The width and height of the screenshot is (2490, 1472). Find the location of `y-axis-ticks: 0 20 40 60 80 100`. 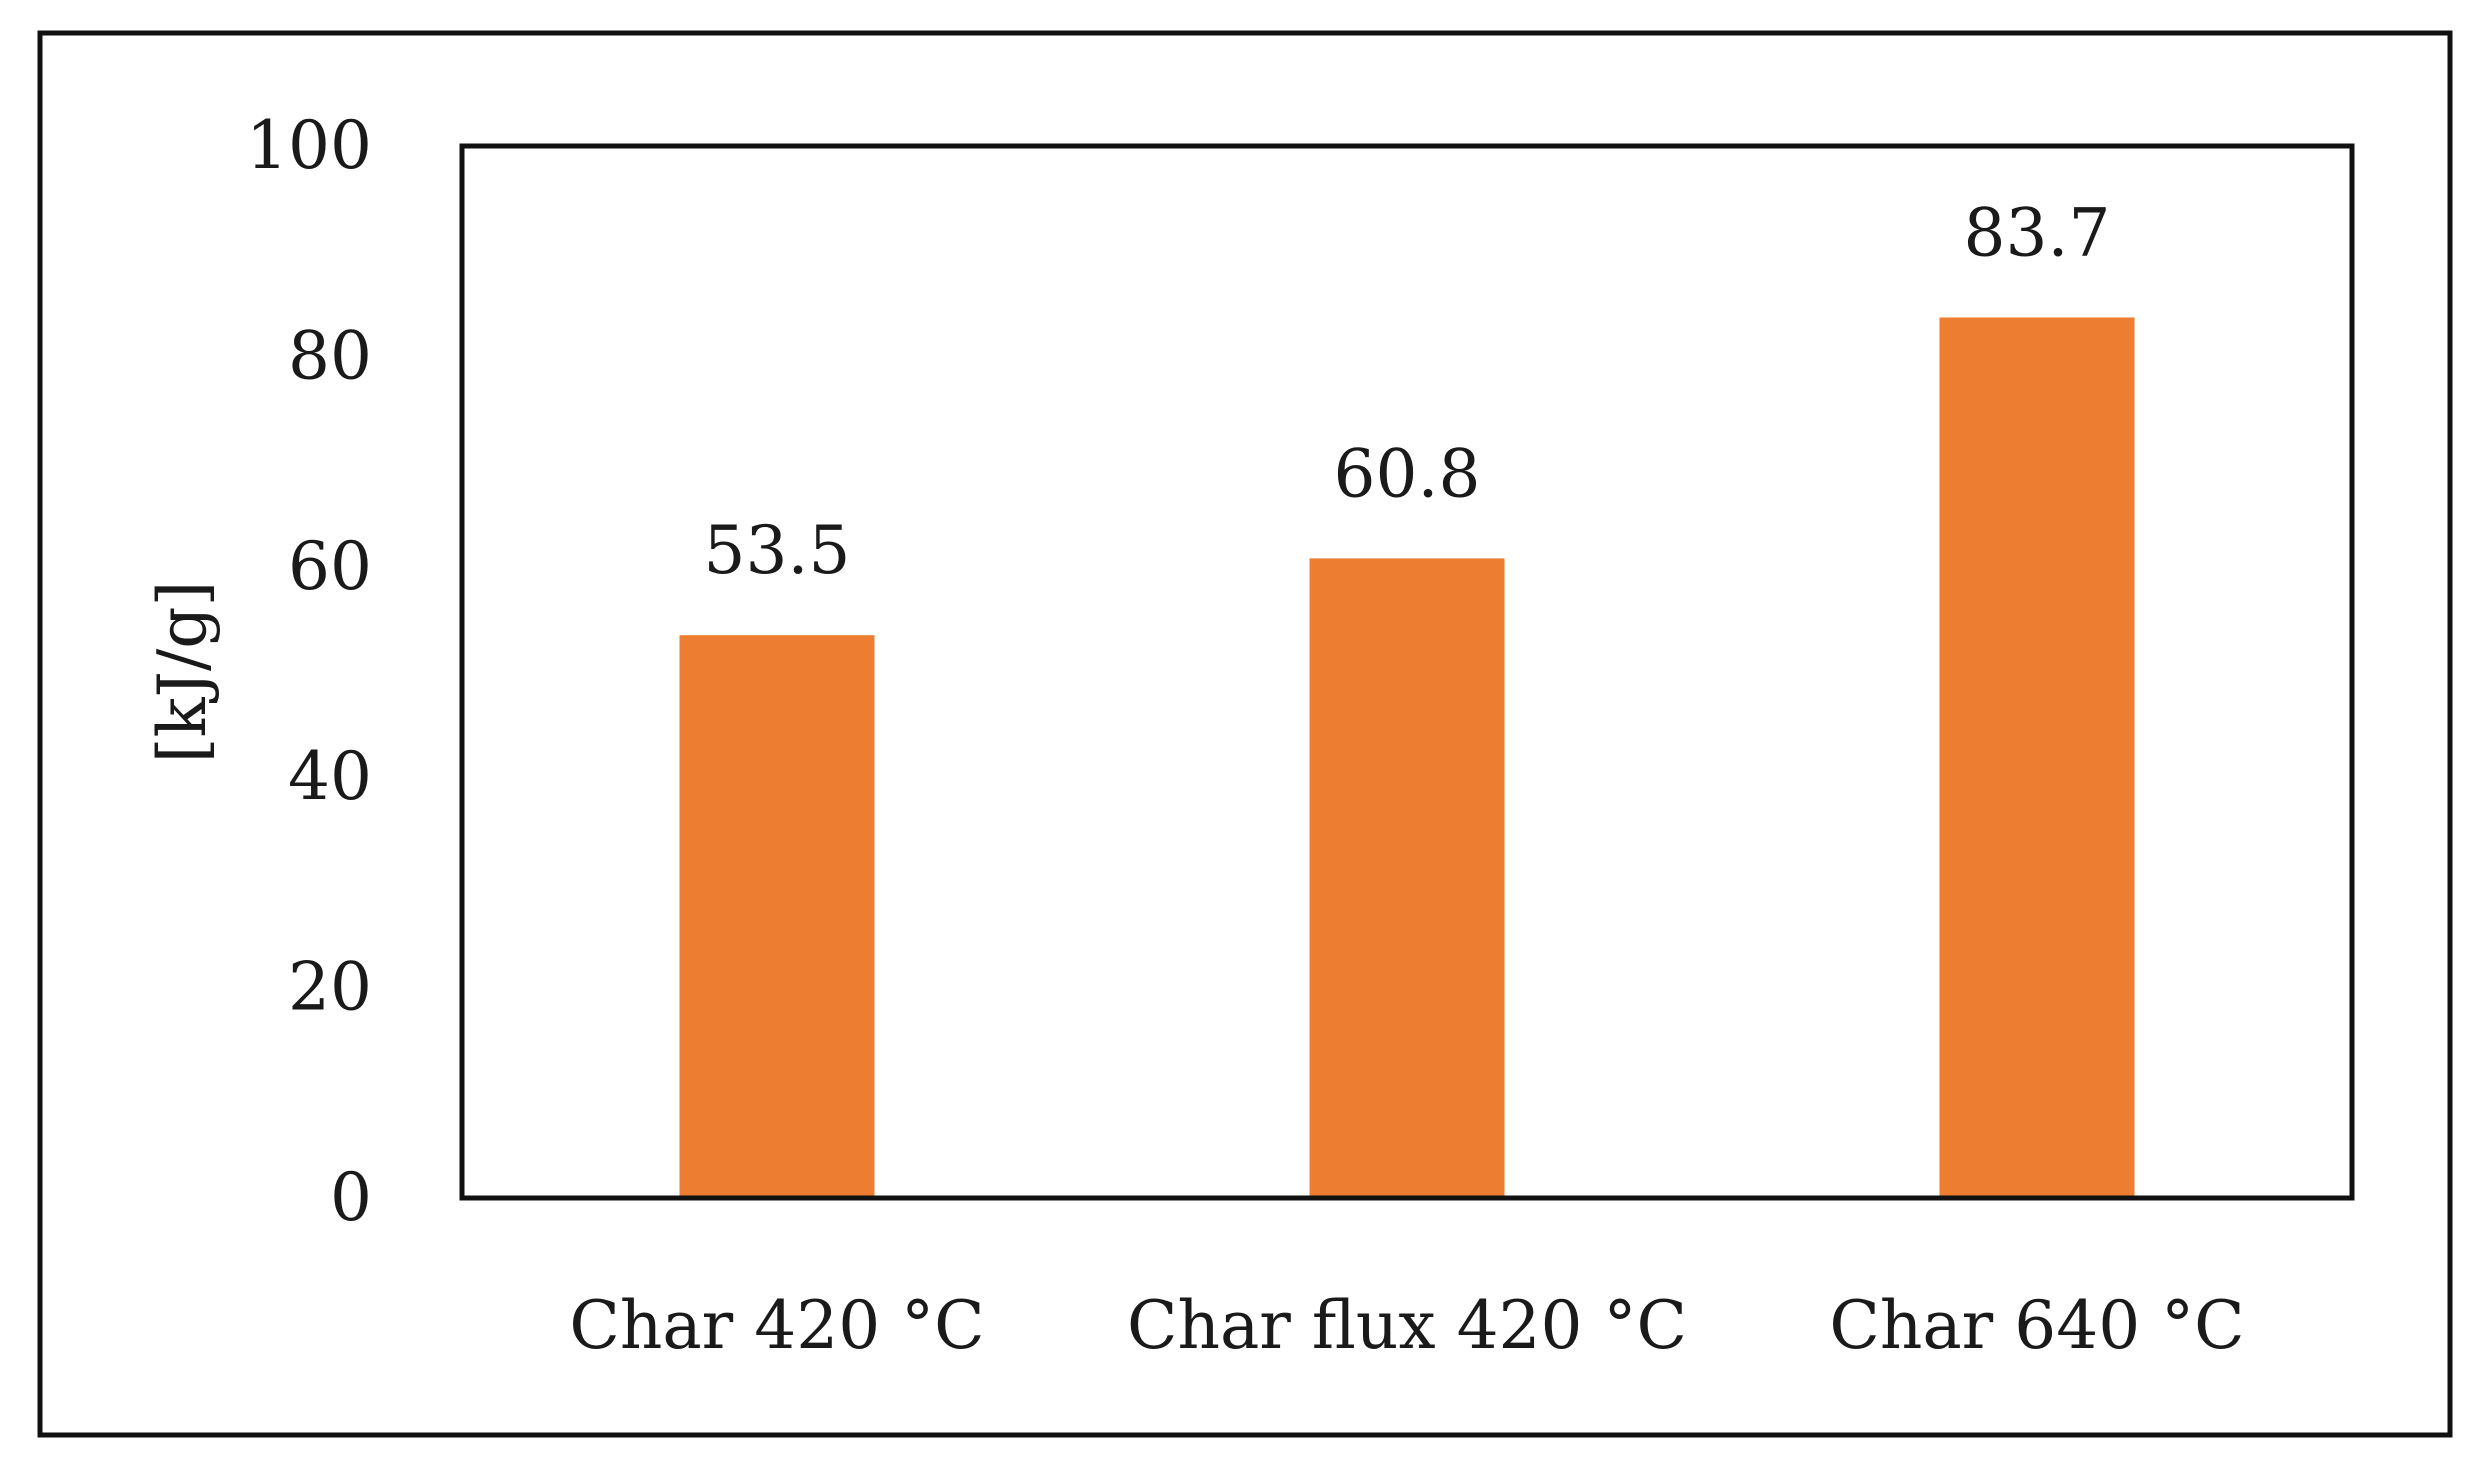

y-axis-ticks: 0 20 40 60 80 100 is located at coordinates (309, 671).